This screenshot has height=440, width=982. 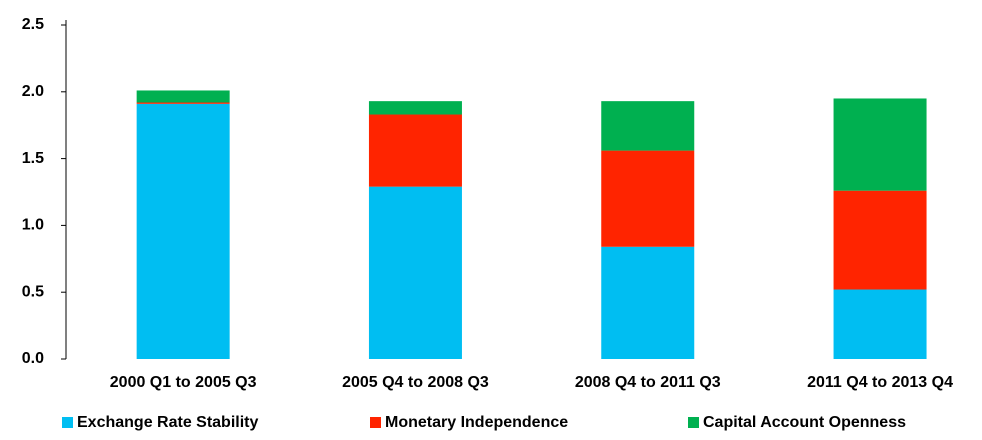 What do you see at coordinates (804, 422) in the screenshot?
I see `legend-label: Capital Account Openness` at bounding box center [804, 422].